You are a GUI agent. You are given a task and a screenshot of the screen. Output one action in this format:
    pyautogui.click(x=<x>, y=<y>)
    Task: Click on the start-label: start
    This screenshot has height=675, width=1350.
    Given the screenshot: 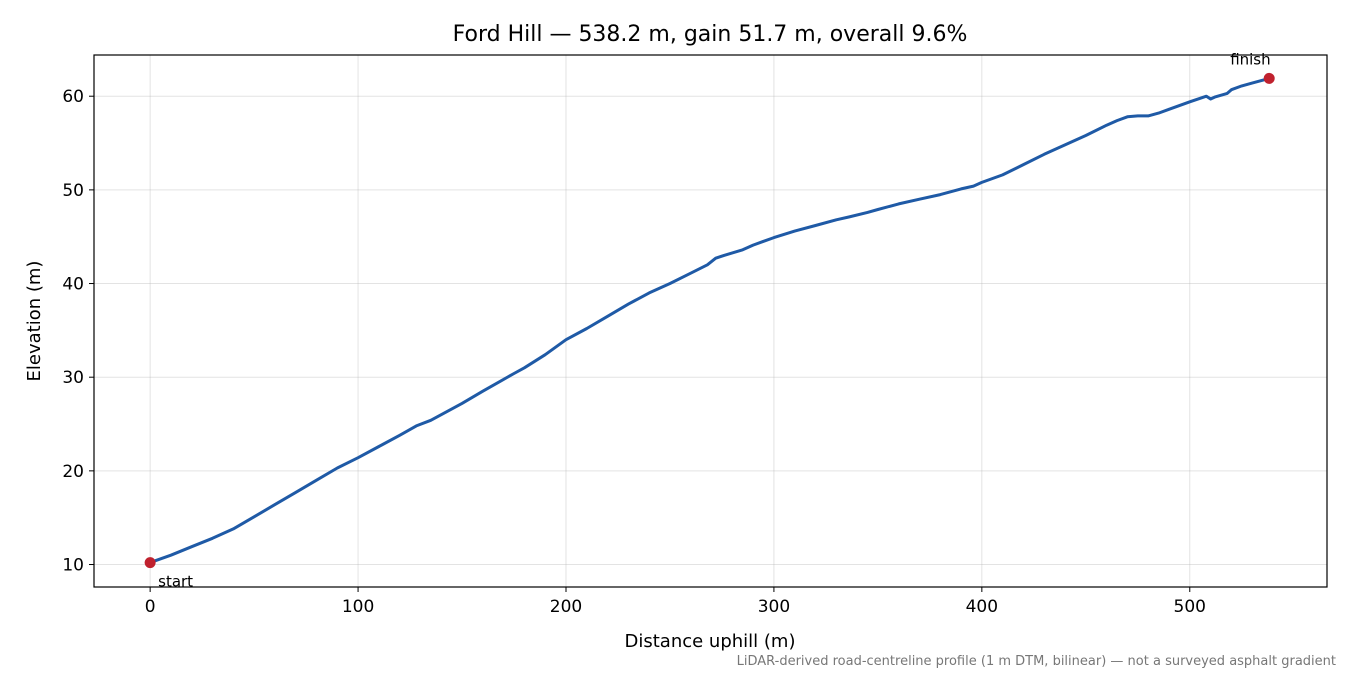 What is the action you would take?
    pyautogui.click(x=175, y=582)
    